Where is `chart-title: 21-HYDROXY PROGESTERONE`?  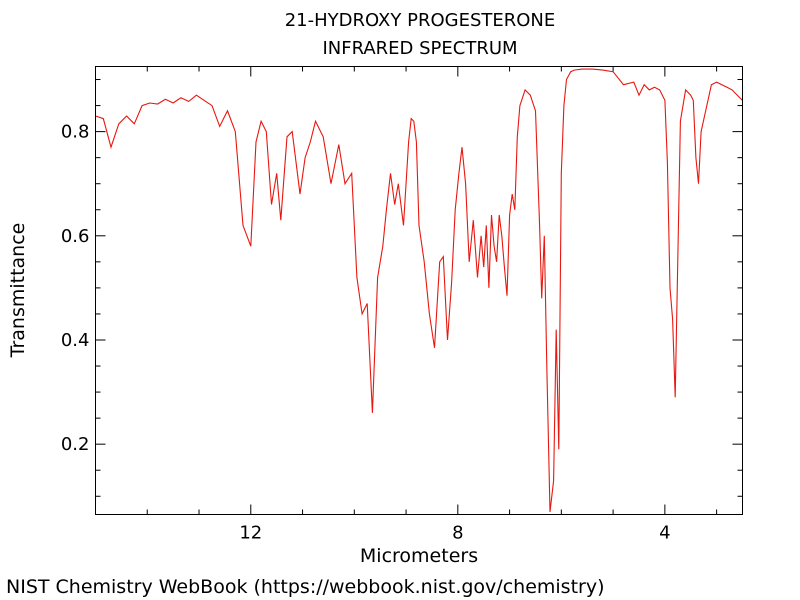
chart-title: 21-HYDROXY PROGESTERONE is located at coordinates (420, 20).